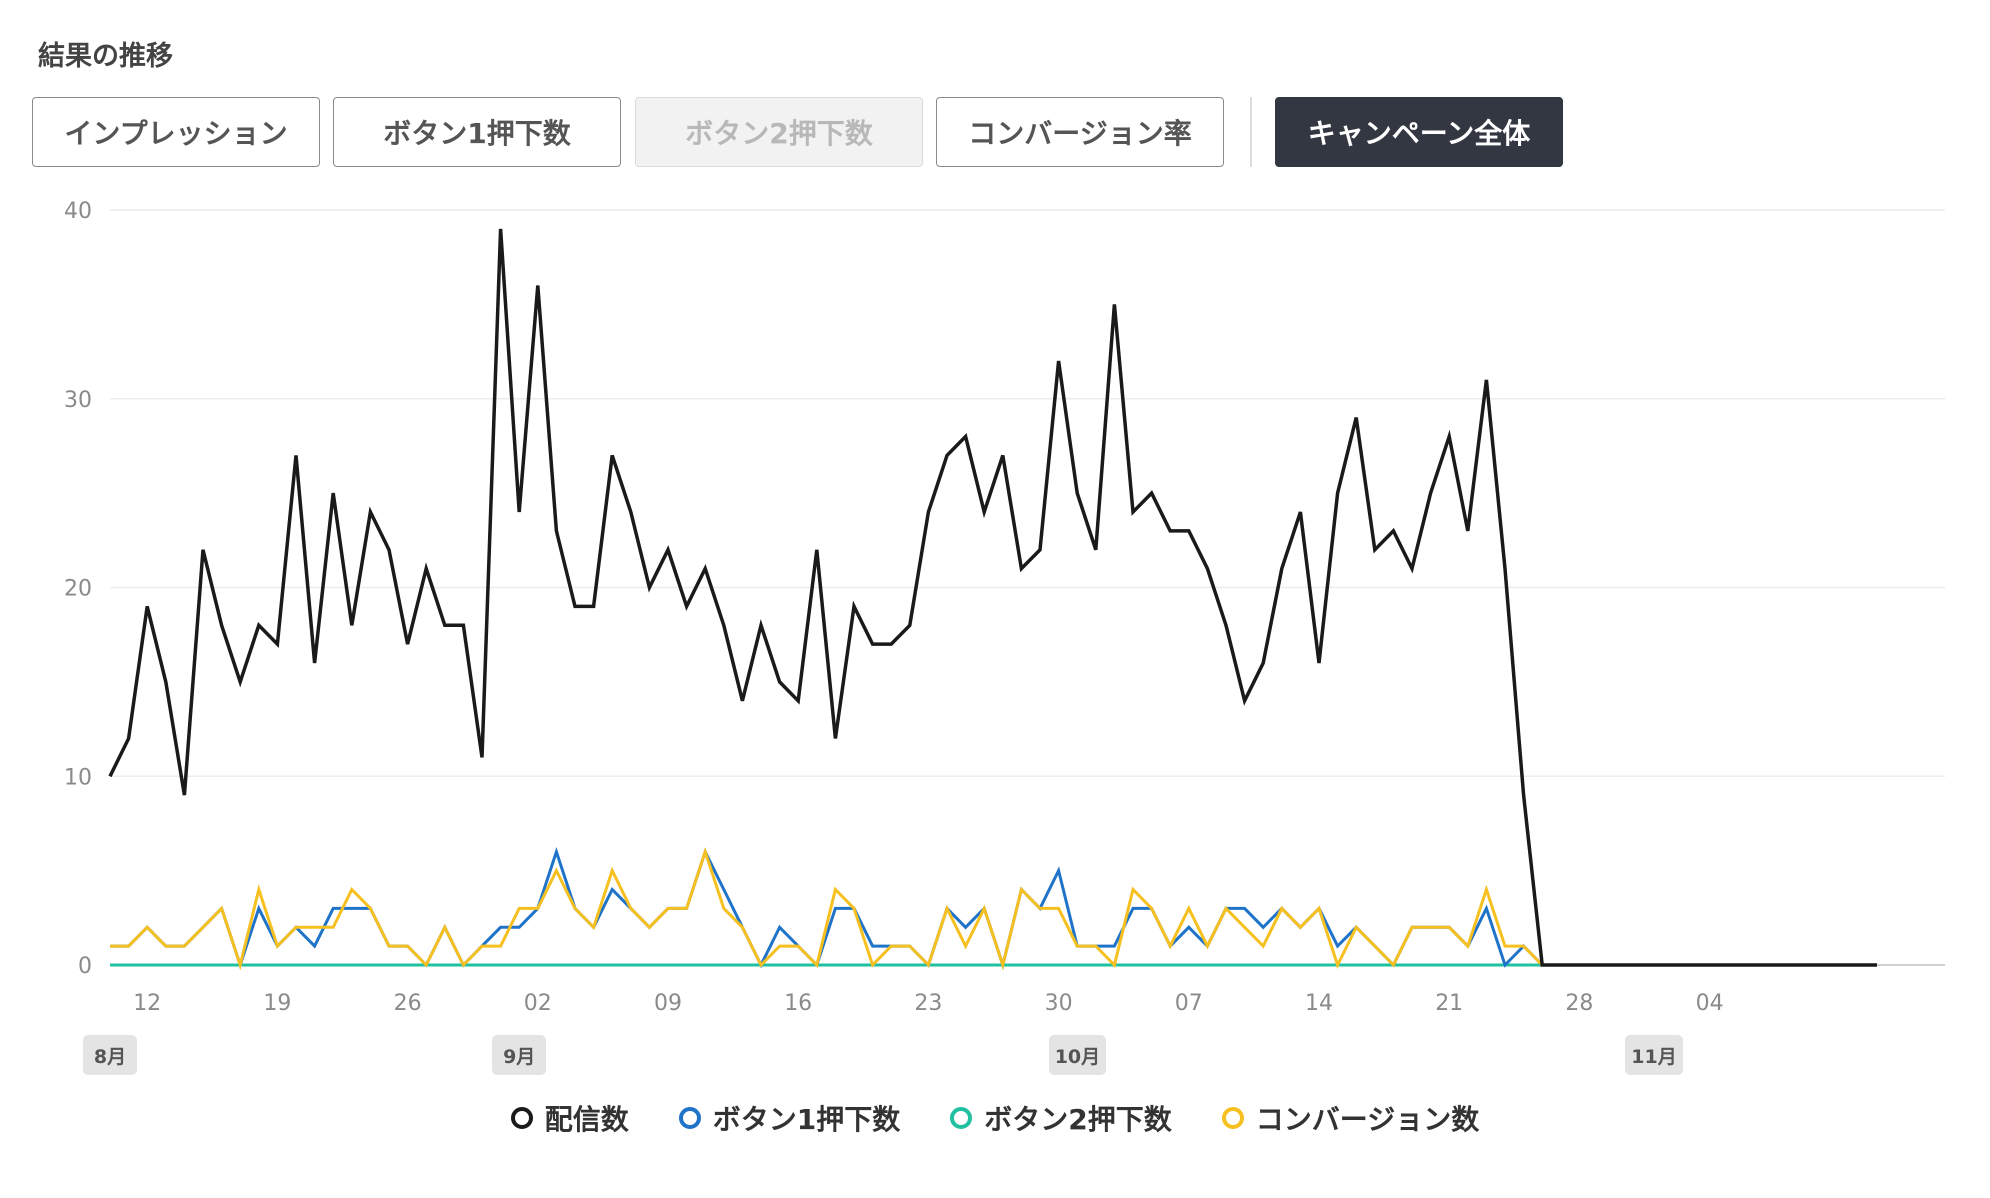  I want to click on x-tick-label: 21, so click(1449, 1003).